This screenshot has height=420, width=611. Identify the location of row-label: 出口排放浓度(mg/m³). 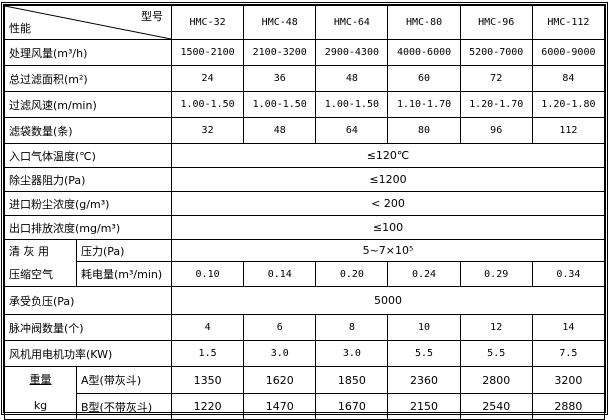
(88, 227).